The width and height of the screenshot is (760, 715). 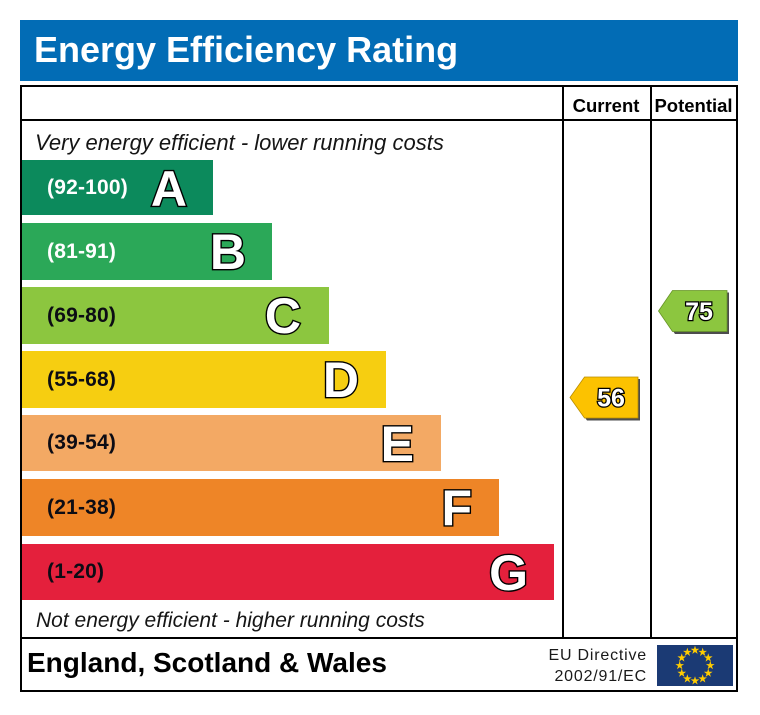 What do you see at coordinates (456, 508) in the screenshot?
I see `svg-text: F` at bounding box center [456, 508].